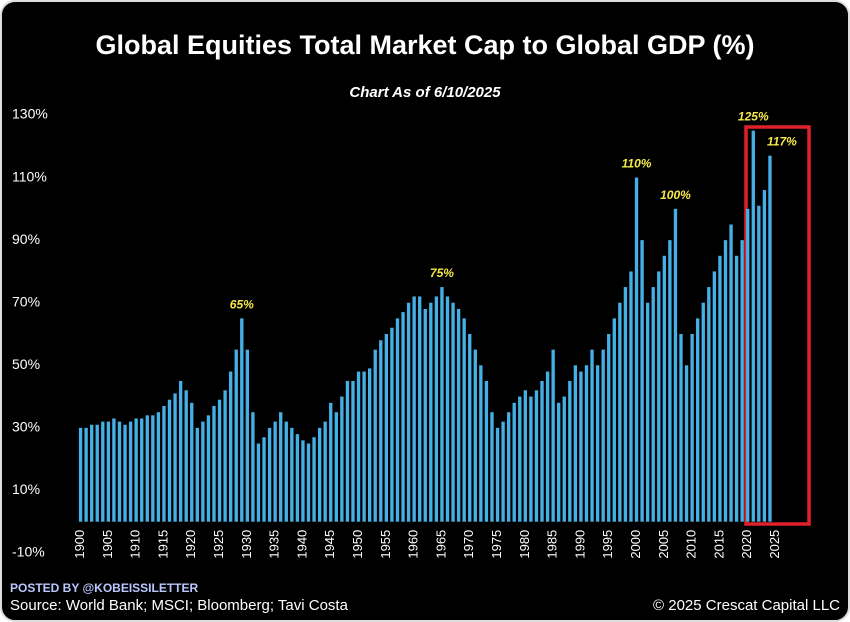  What do you see at coordinates (607, 544) in the screenshot?
I see `x-tick-label: 1995` at bounding box center [607, 544].